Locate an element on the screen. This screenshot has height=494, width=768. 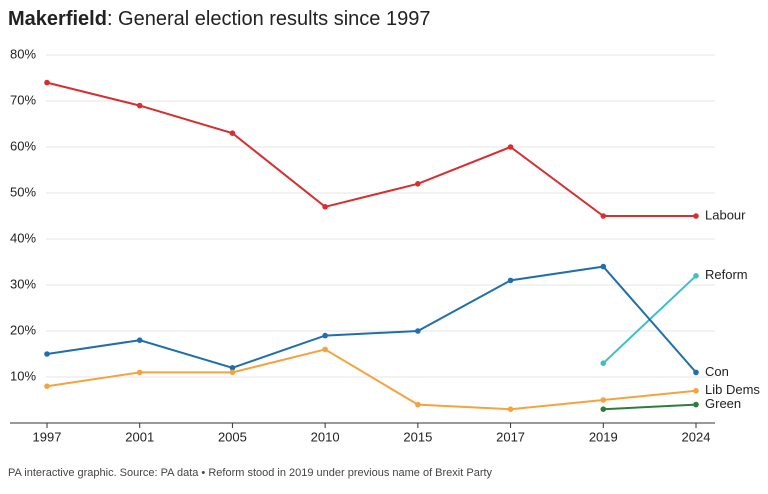
y-tick-label: 60% is located at coordinates (23, 145).